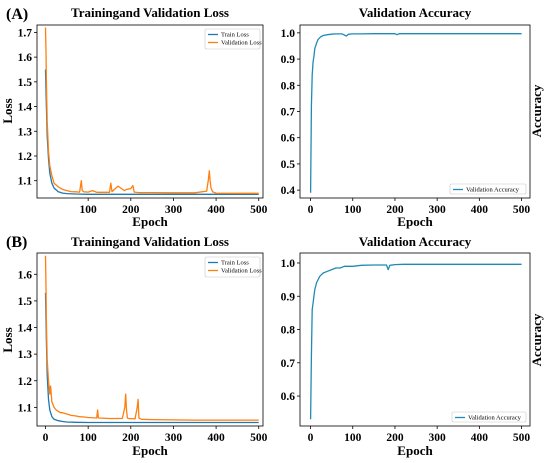 This screenshot has width=550, height=463. Describe the element at coordinates (288, 191) in the screenshot. I see `y-tick-label: 0.4` at that location.